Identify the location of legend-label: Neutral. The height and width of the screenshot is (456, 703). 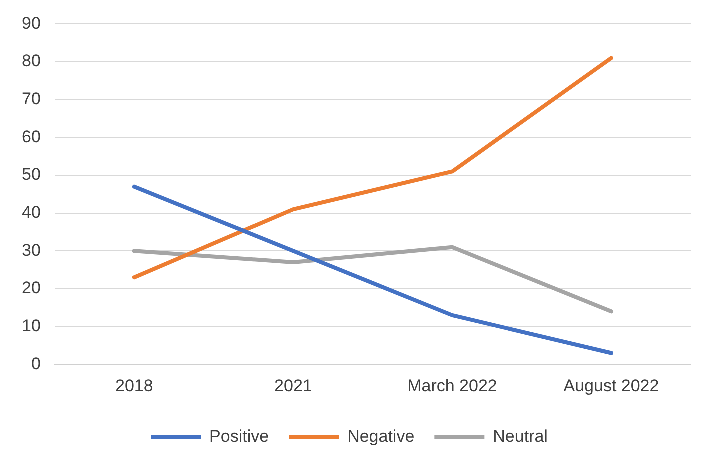
(520, 436).